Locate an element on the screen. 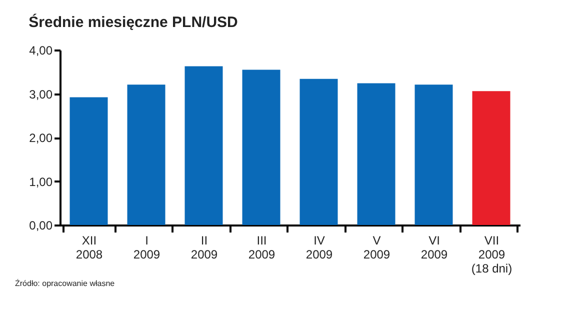  x-tick-label: I 2009 is located at coordinates (146, 248).